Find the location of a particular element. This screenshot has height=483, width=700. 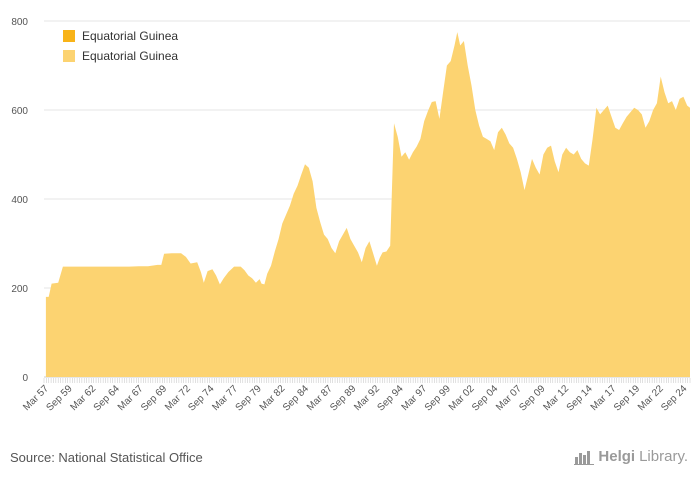

y-tick-label: 400 is located at coordinates (19, 200).